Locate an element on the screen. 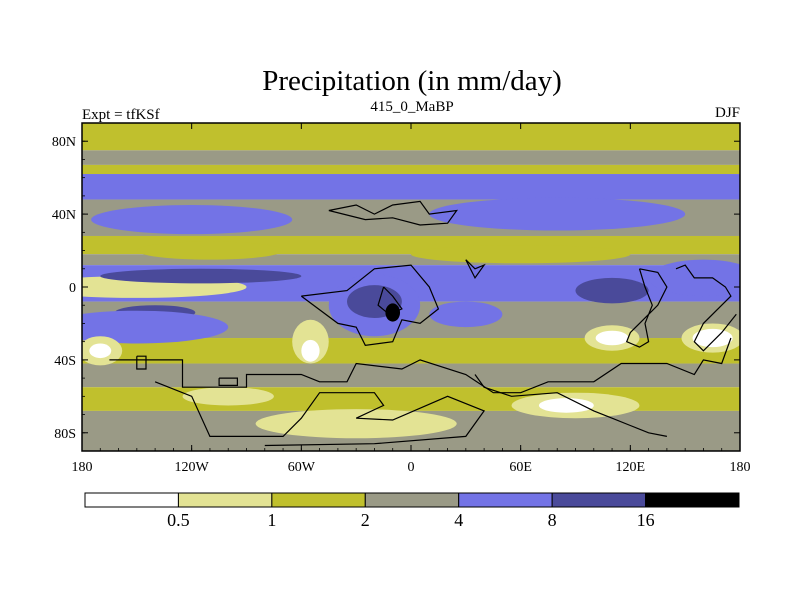  colorbar-label-0: 0.5 is located at coordinates (178, 520).